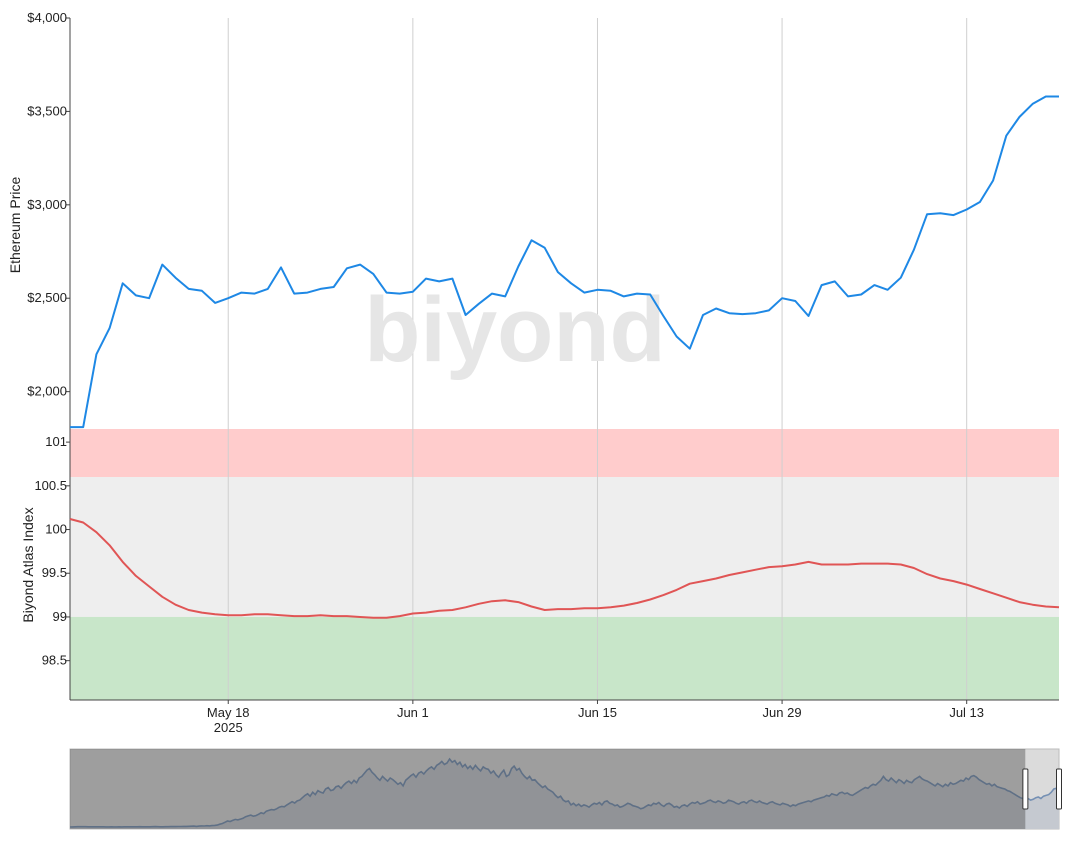 This screenshot has height=855, width=1069. I want to click on index-y-tick-label: 99.5, so click(54, 572).